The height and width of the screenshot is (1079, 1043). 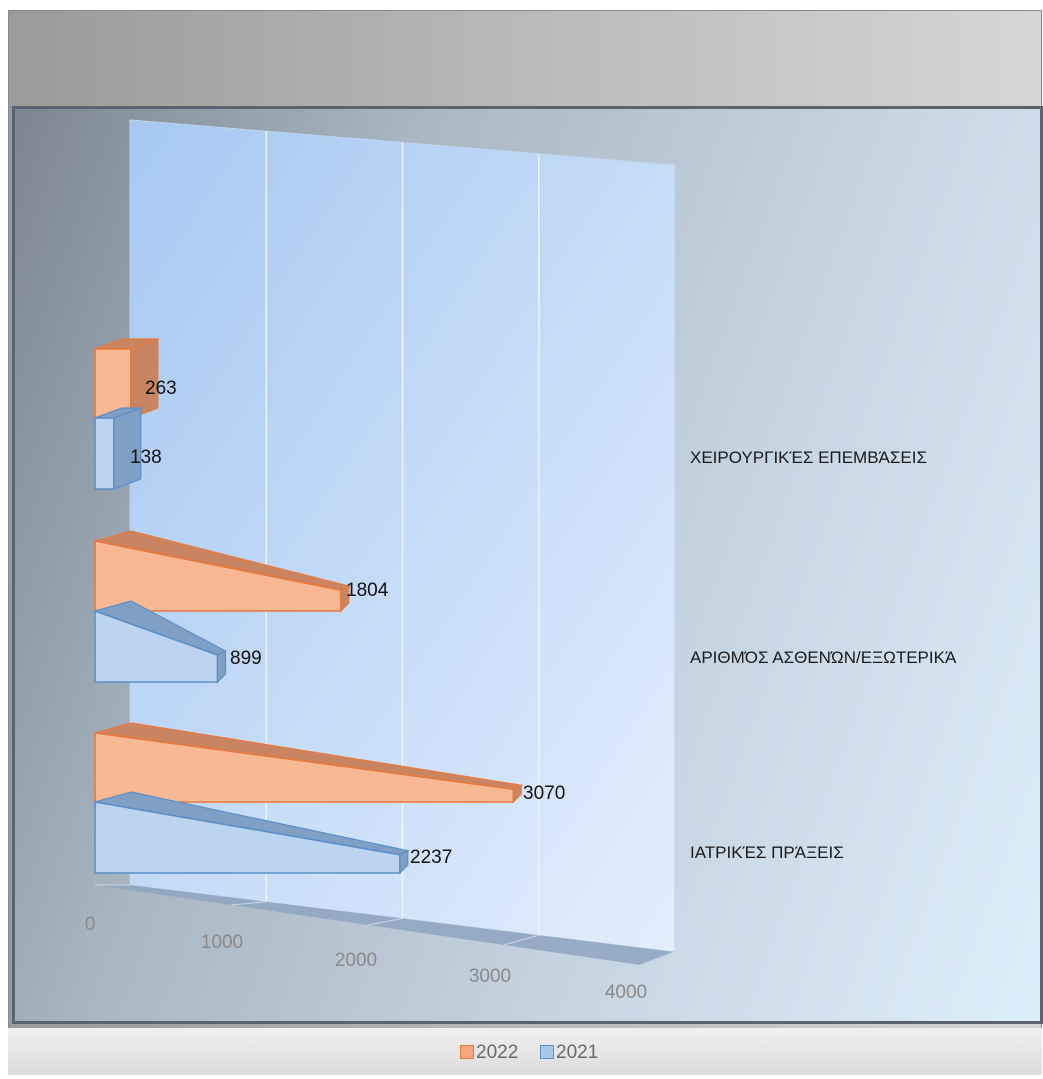 What do you see at coordinates (547, 1052) in the screenshot?
I see `legend-swatch-2021` at bounding box center [547, 1052].